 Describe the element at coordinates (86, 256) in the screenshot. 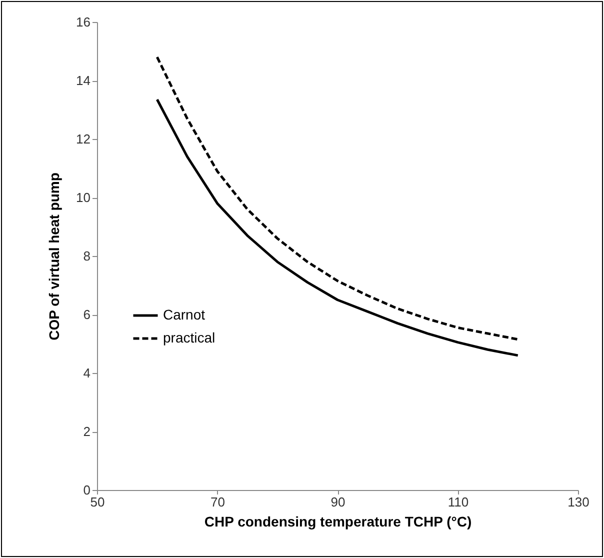

I see `y-tick-label: 8` at that location.